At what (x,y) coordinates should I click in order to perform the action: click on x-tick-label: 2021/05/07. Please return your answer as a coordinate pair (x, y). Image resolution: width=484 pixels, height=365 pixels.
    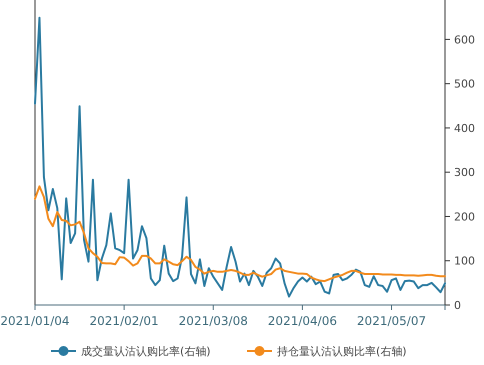
    Looking at the image, I should click on (391, 321).